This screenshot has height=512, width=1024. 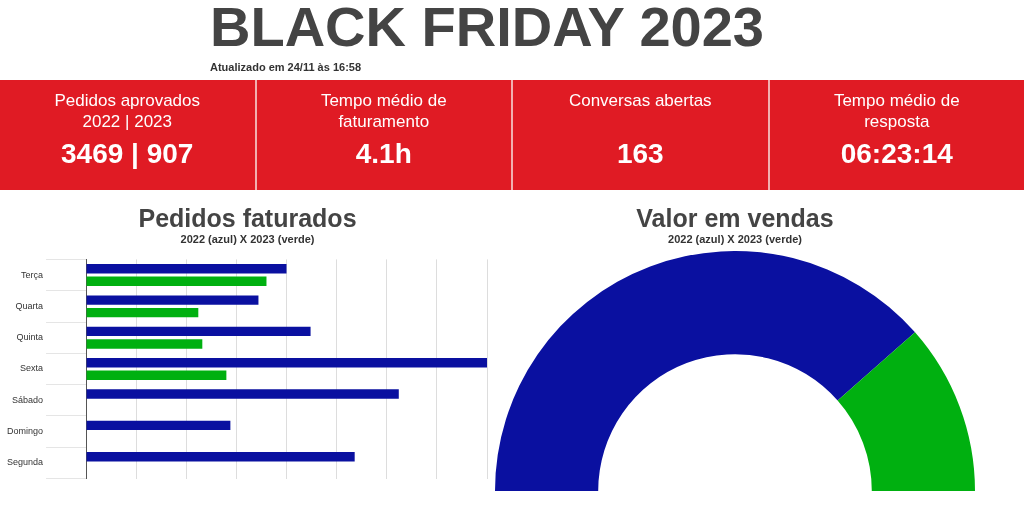 What do you see at coordinates (32, 274) in the screenshot?
I see `y-tick-label: Terça` at bounding box center [32, 274].